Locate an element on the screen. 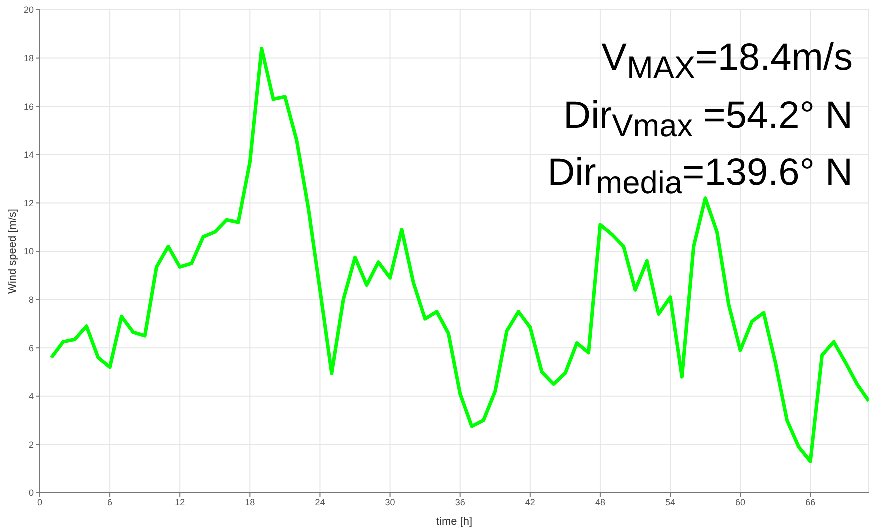 This screenshot has height=529, width=869. y-tick-label: 18 is located at coordinates (29, 58).